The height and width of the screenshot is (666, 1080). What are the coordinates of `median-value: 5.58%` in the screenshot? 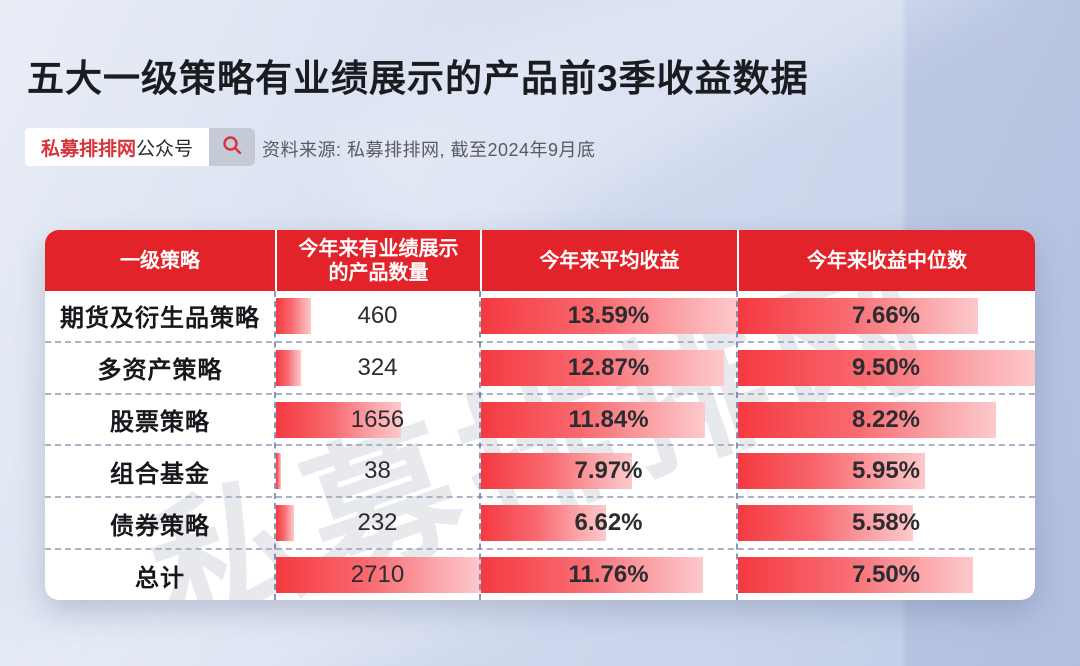 It's located at (886, 523).